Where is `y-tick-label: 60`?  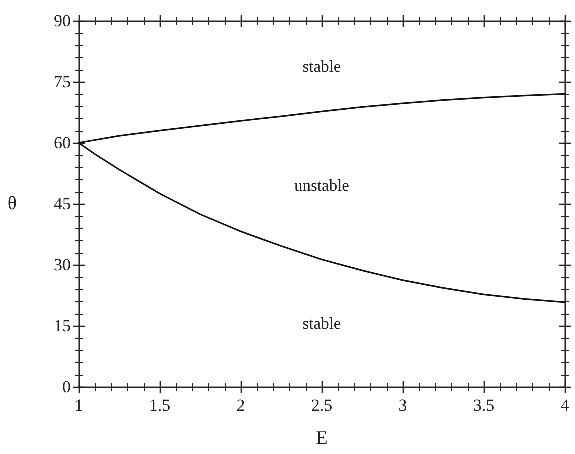 y-tick-label: 60 is located at coordinates (62, 143).